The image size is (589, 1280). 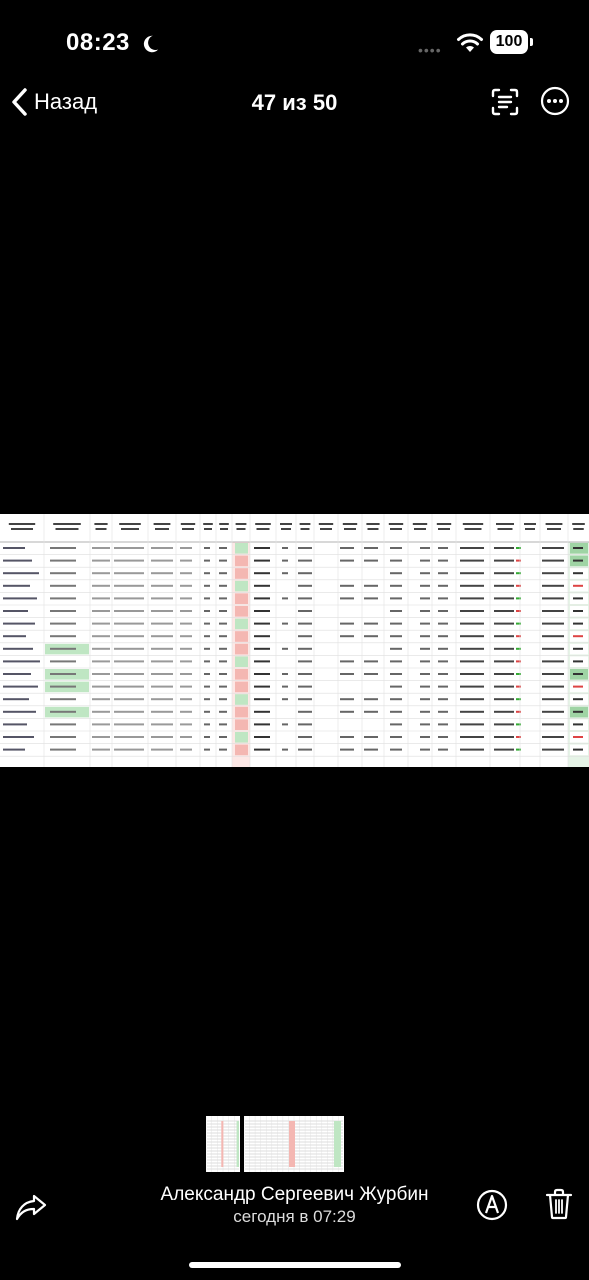 What do you see at coordinates (151, 44) in the screenshot?
I see `moon-icon` at bounding box center [151, 44].